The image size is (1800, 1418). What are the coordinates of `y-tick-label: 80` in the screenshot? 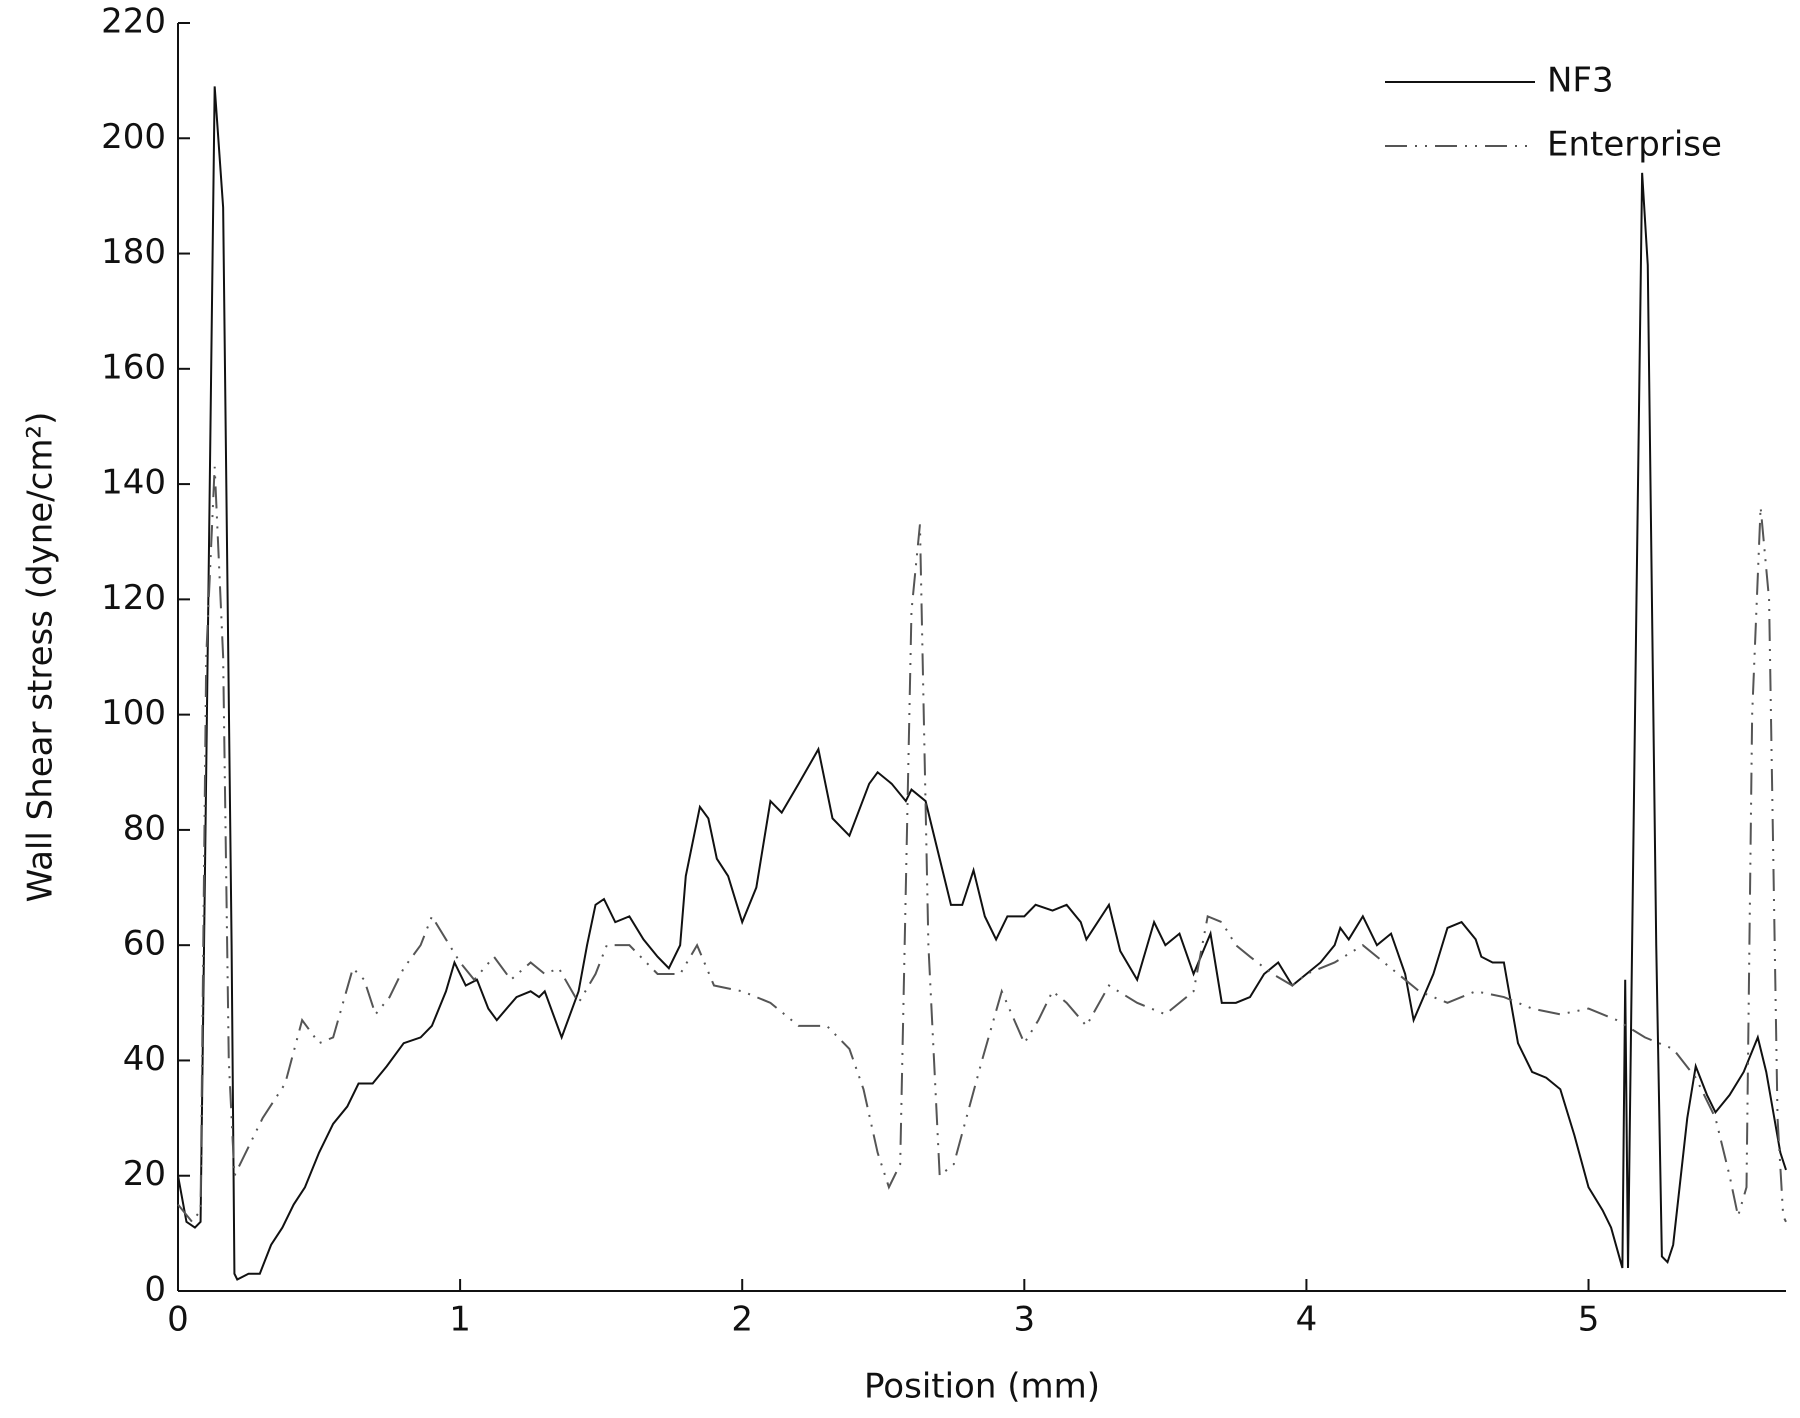 It's located at (144, 828).